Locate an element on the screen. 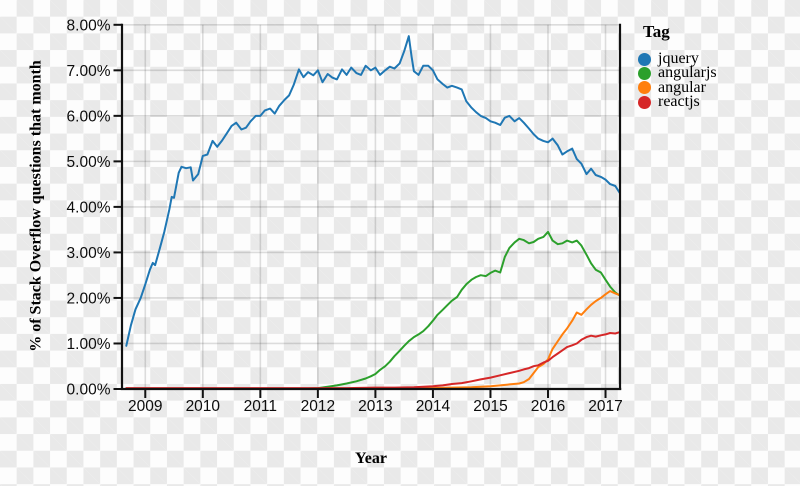  y-tick-label: 1.00% is located at coordinates (89, 344).